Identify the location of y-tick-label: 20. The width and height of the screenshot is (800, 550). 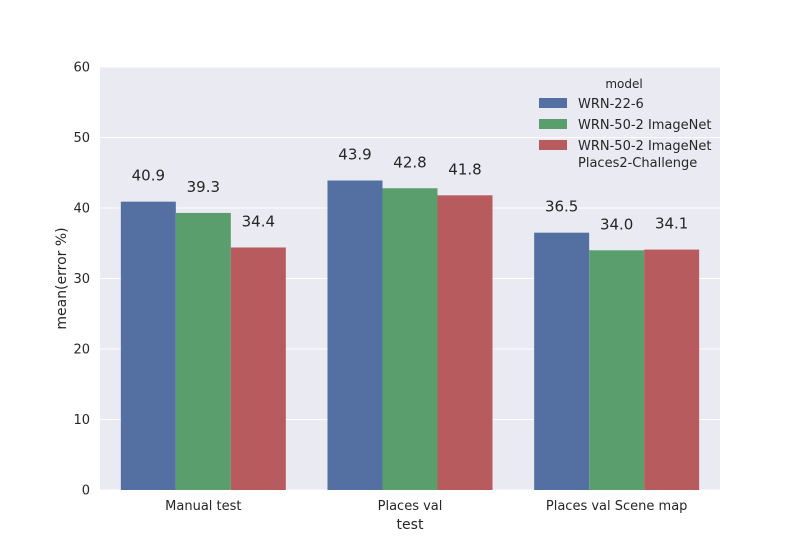
(81, 350).